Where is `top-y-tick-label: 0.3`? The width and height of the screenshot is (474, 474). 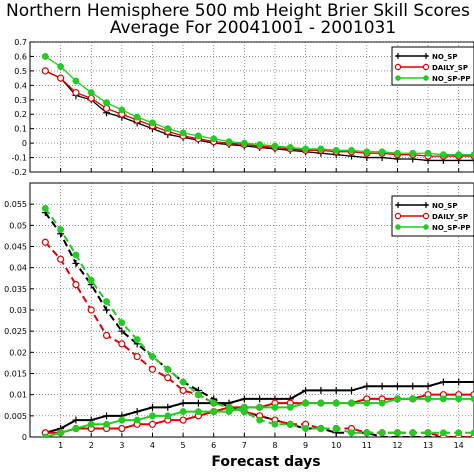 top-y-tick-label: 0.3 is located at coordinates (20, 100).